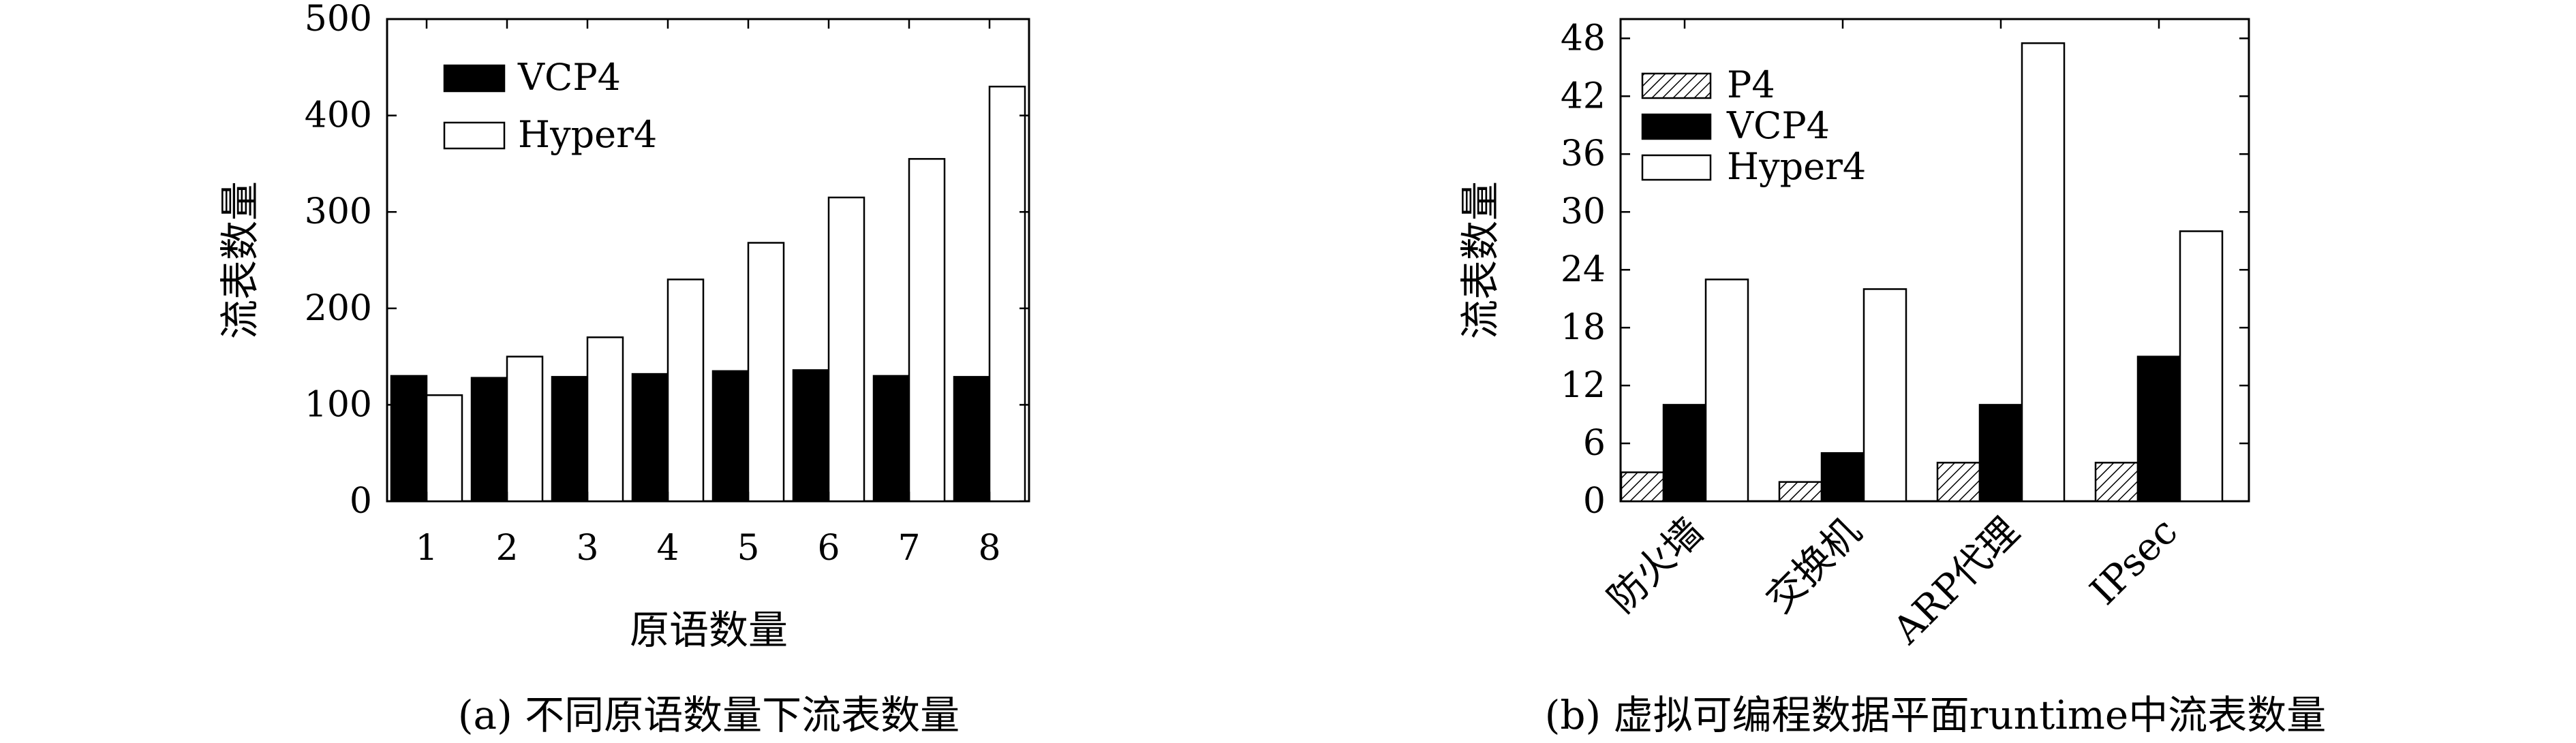  I want to click on chart-a-ylabel: 流表数量, so click(240, 260).